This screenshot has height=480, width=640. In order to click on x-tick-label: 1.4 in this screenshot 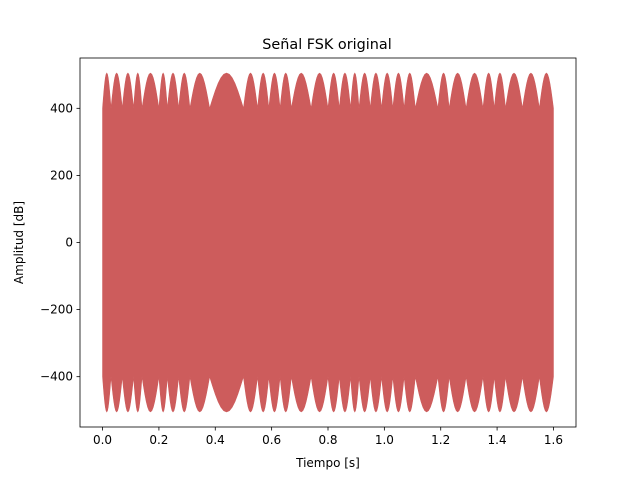, I will do `click(497, 440)`.